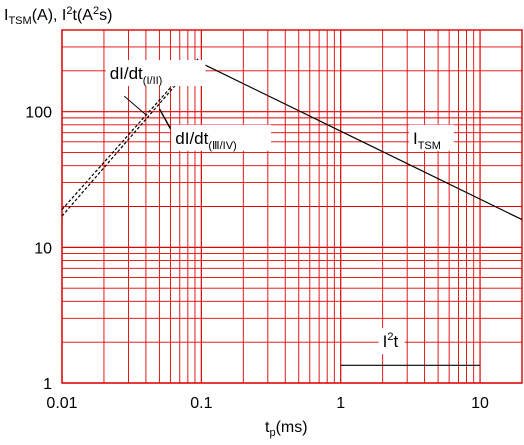 This screenshot has width=524, height=445. I want to click on annotation-3: ITSM, so click(427, 140).